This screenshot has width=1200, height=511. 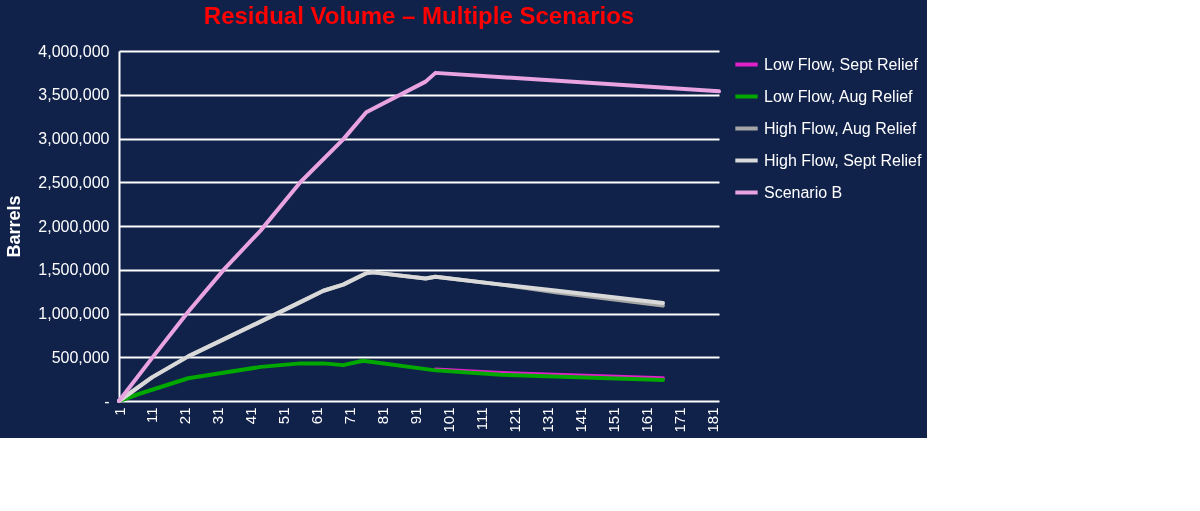 What do you see at coordinates (841, 64) in the screenshot?
I see `legend-label: Low Flow, Sept Relief` at bounding box center [841, 64].